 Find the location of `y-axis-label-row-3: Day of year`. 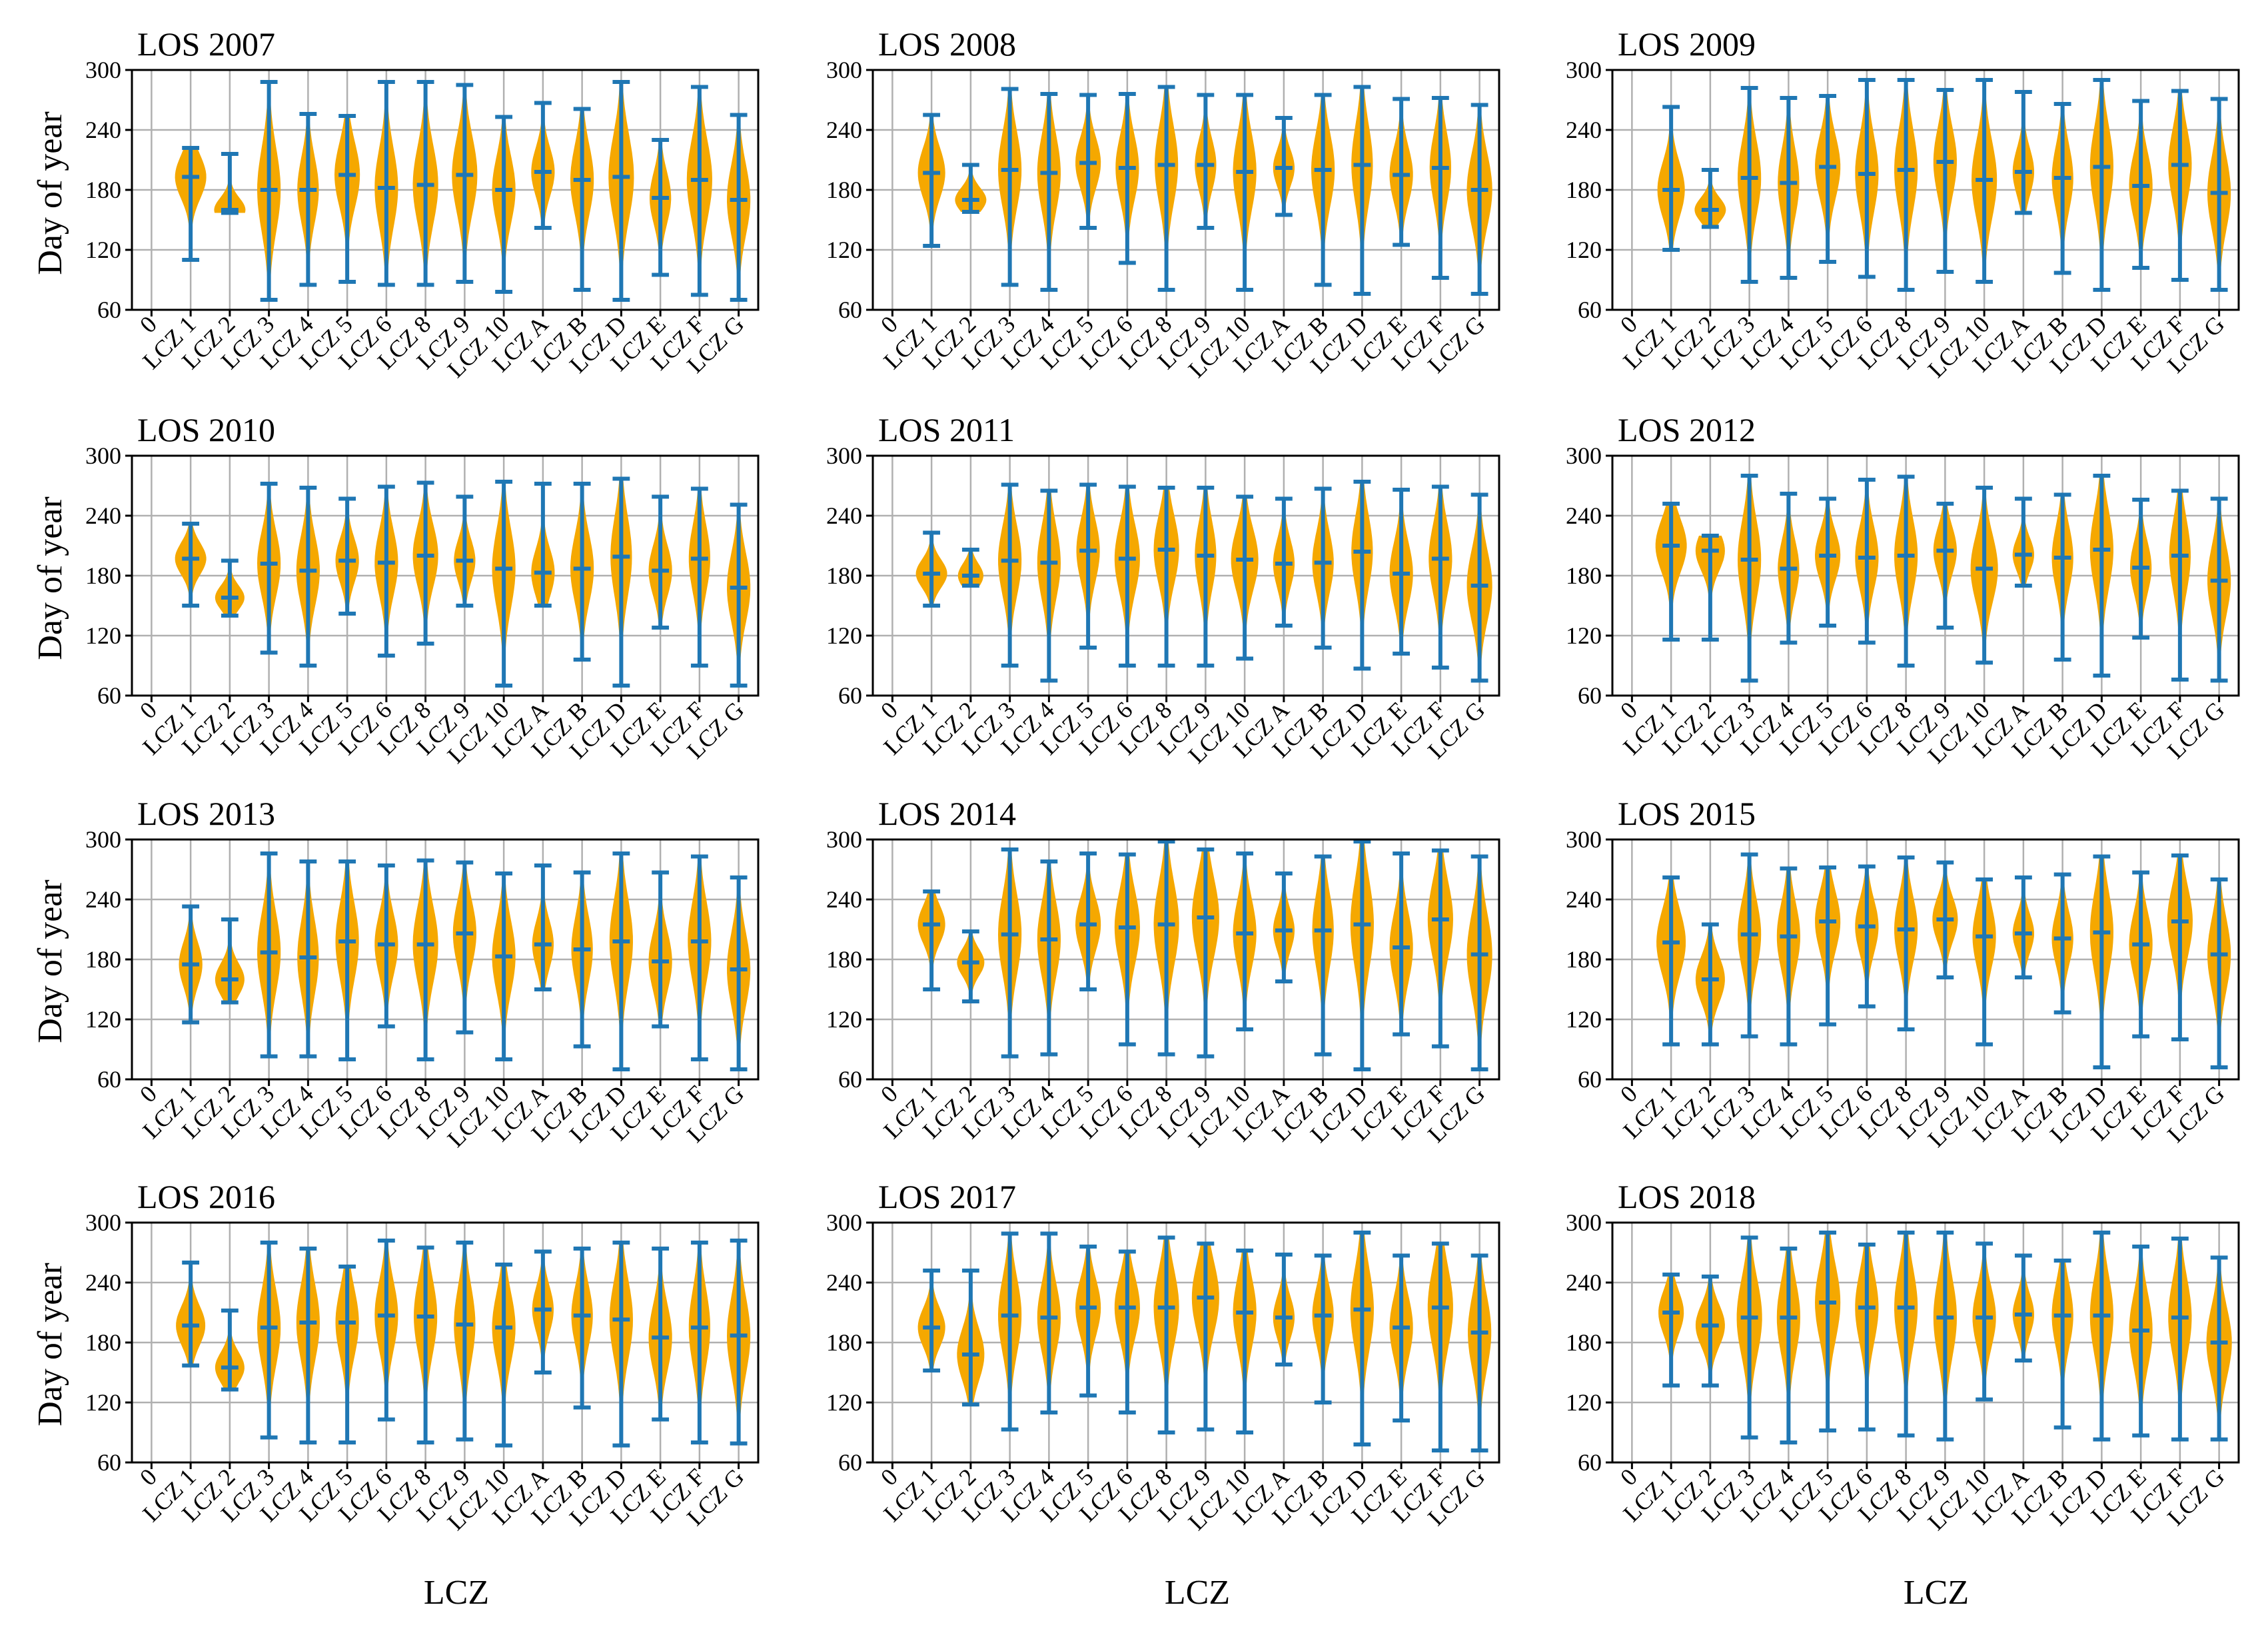

y-axis-label-row-3: Day of year is located at coordinates (50, 961).